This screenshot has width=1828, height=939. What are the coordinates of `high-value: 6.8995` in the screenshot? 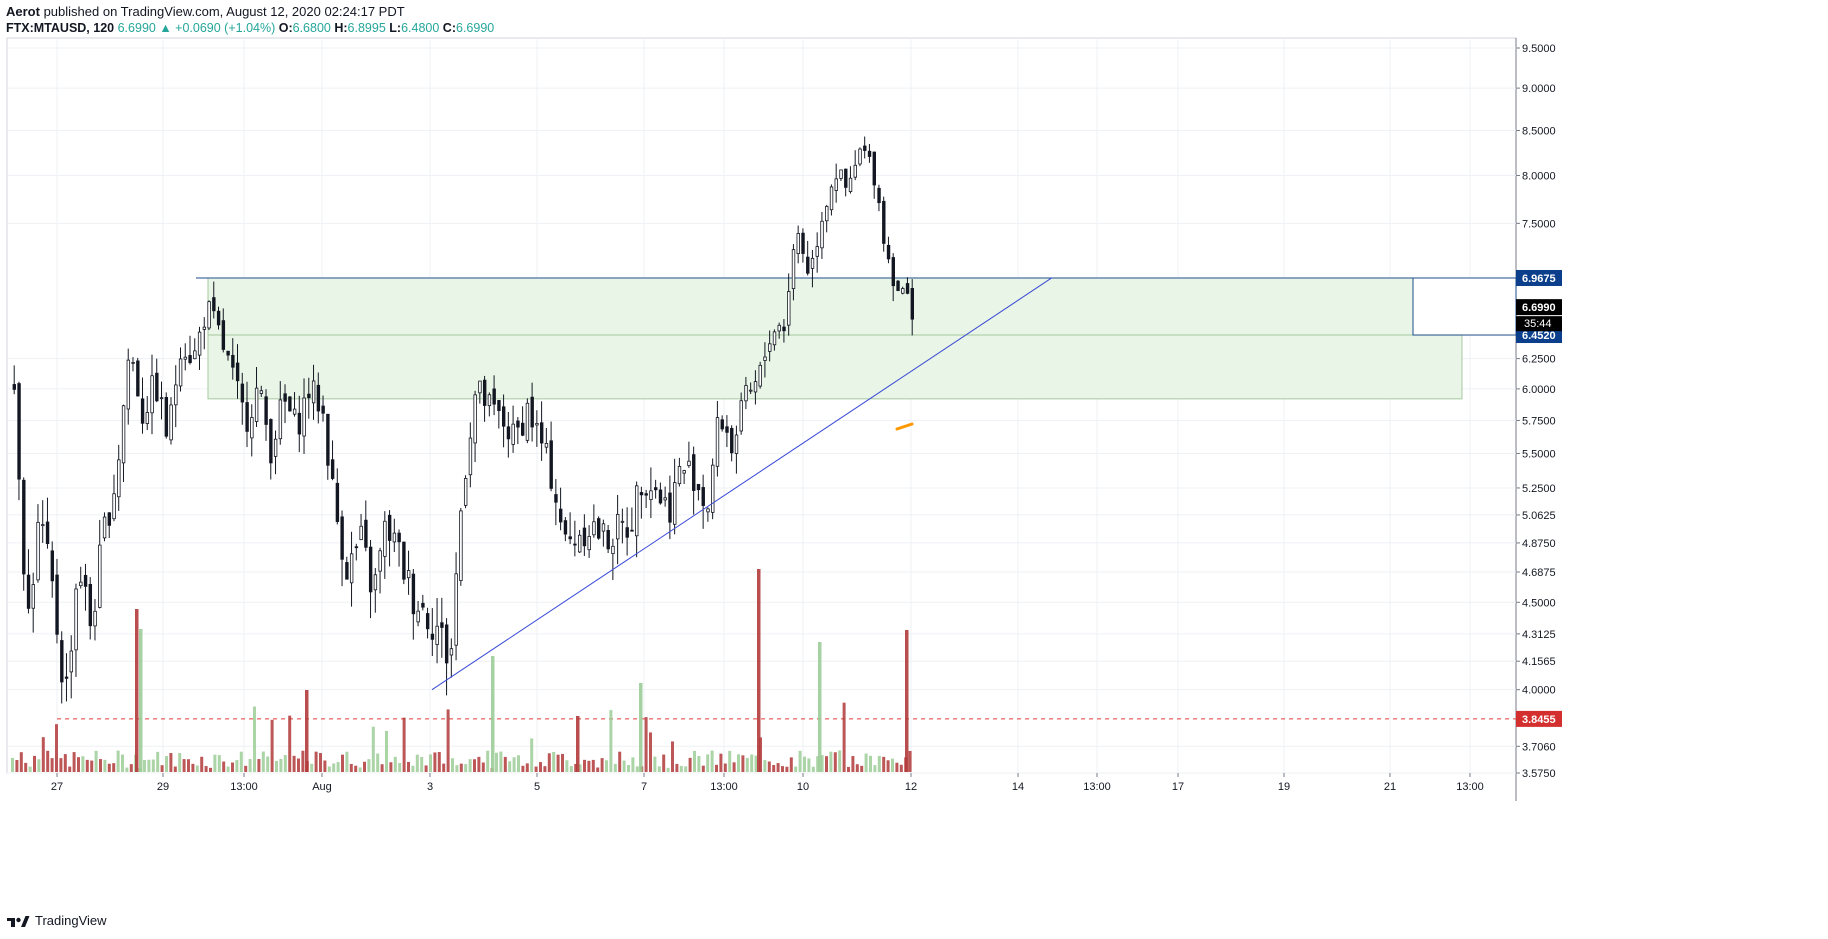 It's located at (366, 28).